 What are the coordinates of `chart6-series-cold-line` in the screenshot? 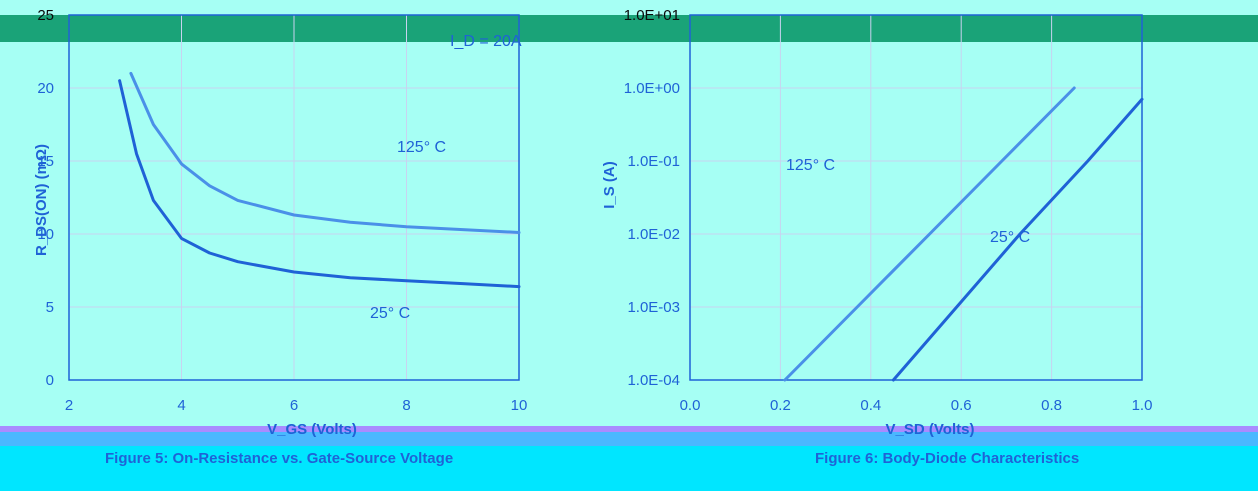 It's located at (1017, 239).